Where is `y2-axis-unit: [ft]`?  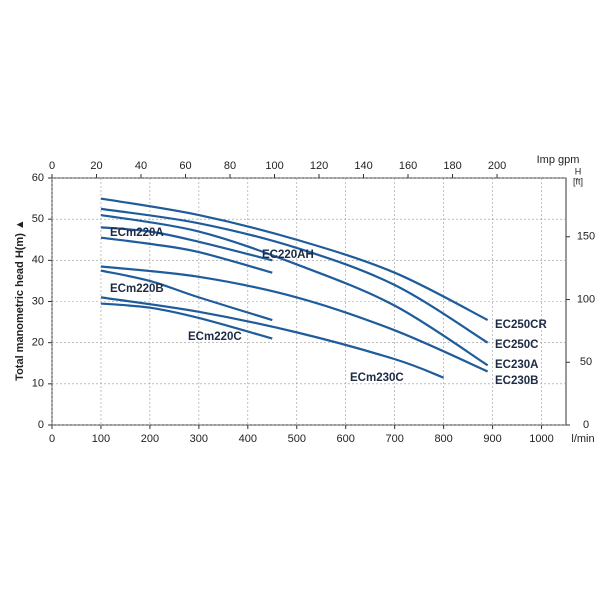 y2-axis-unit: [ft] is located at coordinates (578, 181).